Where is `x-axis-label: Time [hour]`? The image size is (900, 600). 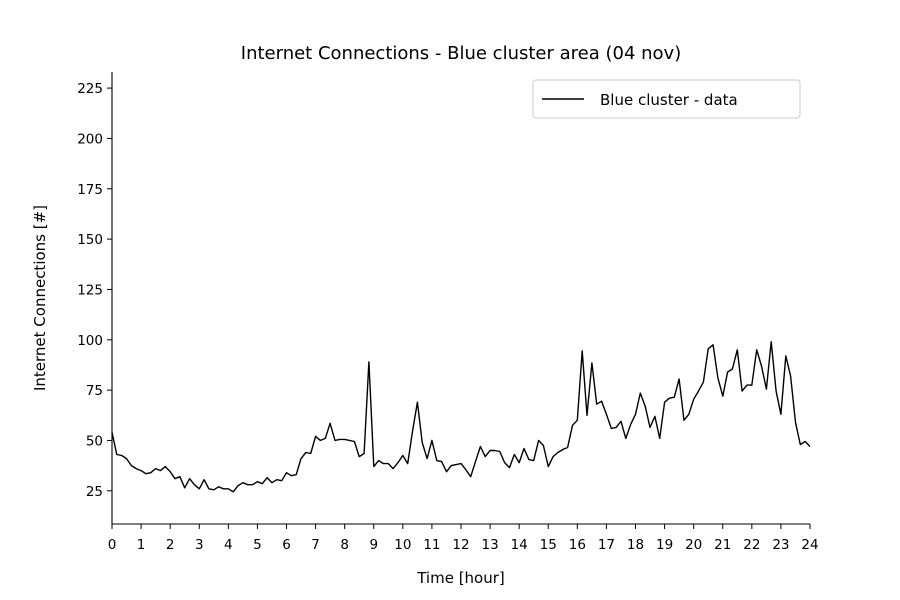
x-axis-label: Time [hour] is located at coordinates (460, 578).